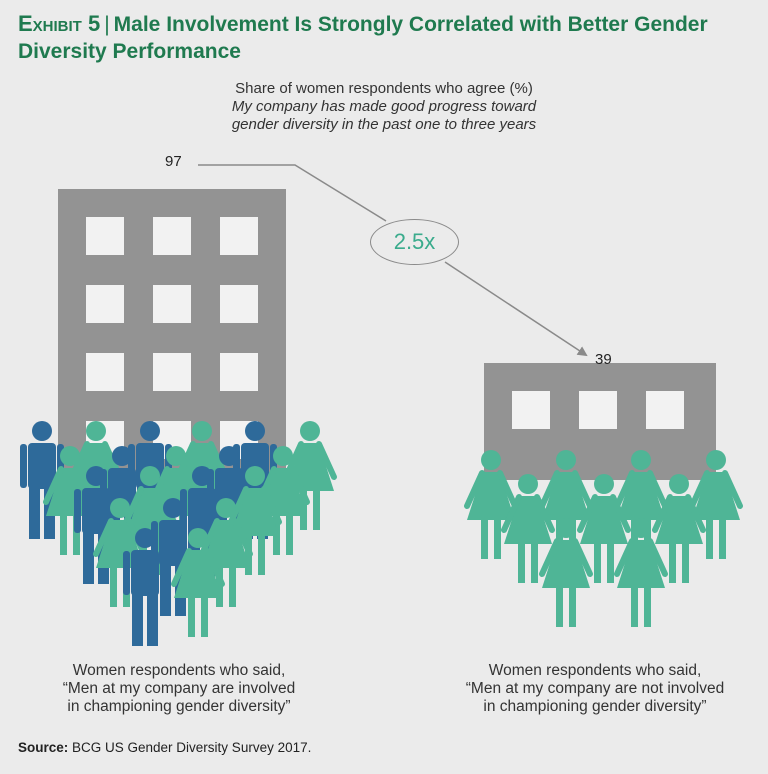  I want to click on caption-not-involved-line2: “Men at my company are not involved, so click(595, 688).